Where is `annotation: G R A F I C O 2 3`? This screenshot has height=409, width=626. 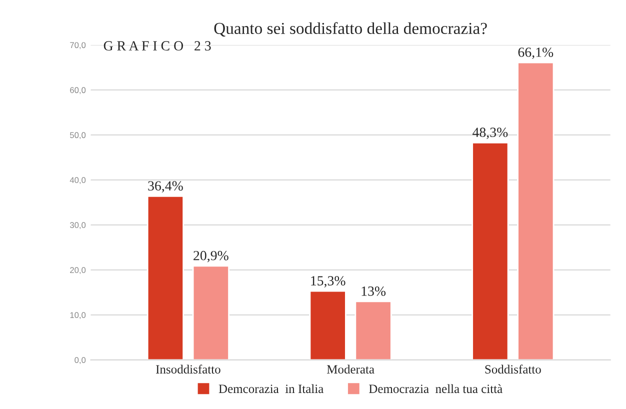 annotation: G R A F I C O 2 3 is located at coordinates (157, 46).